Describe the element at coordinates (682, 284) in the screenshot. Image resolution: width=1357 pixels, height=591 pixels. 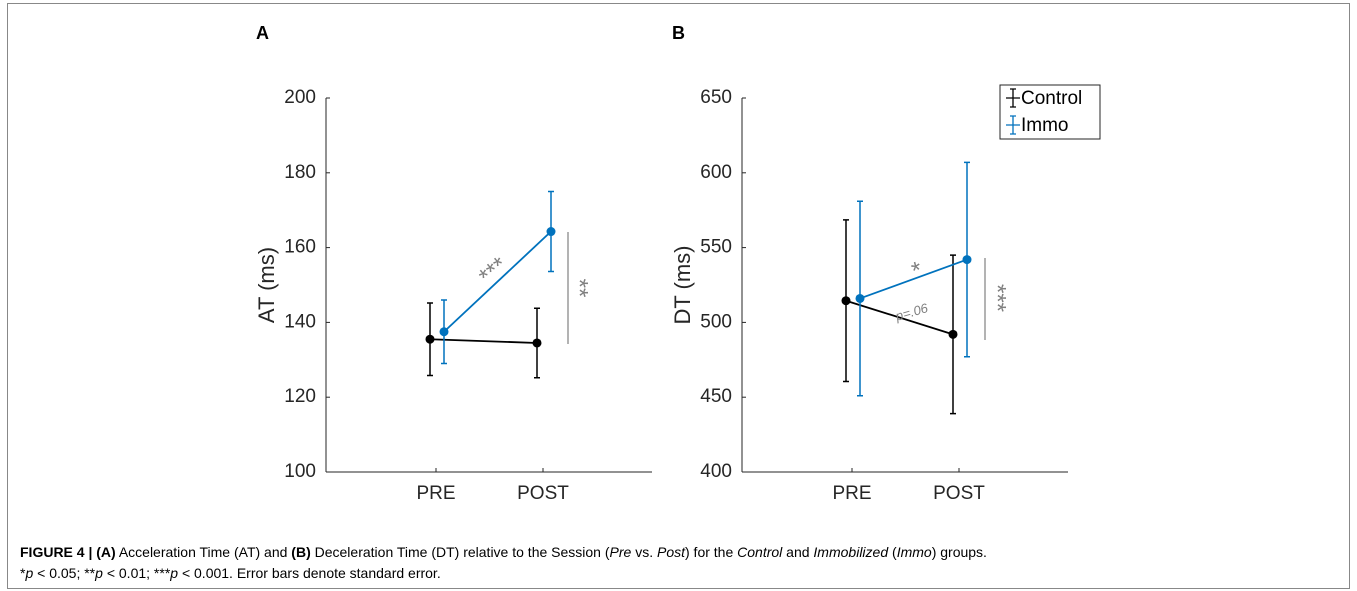
I see `y-axis-label: DT (ms)` at that location.